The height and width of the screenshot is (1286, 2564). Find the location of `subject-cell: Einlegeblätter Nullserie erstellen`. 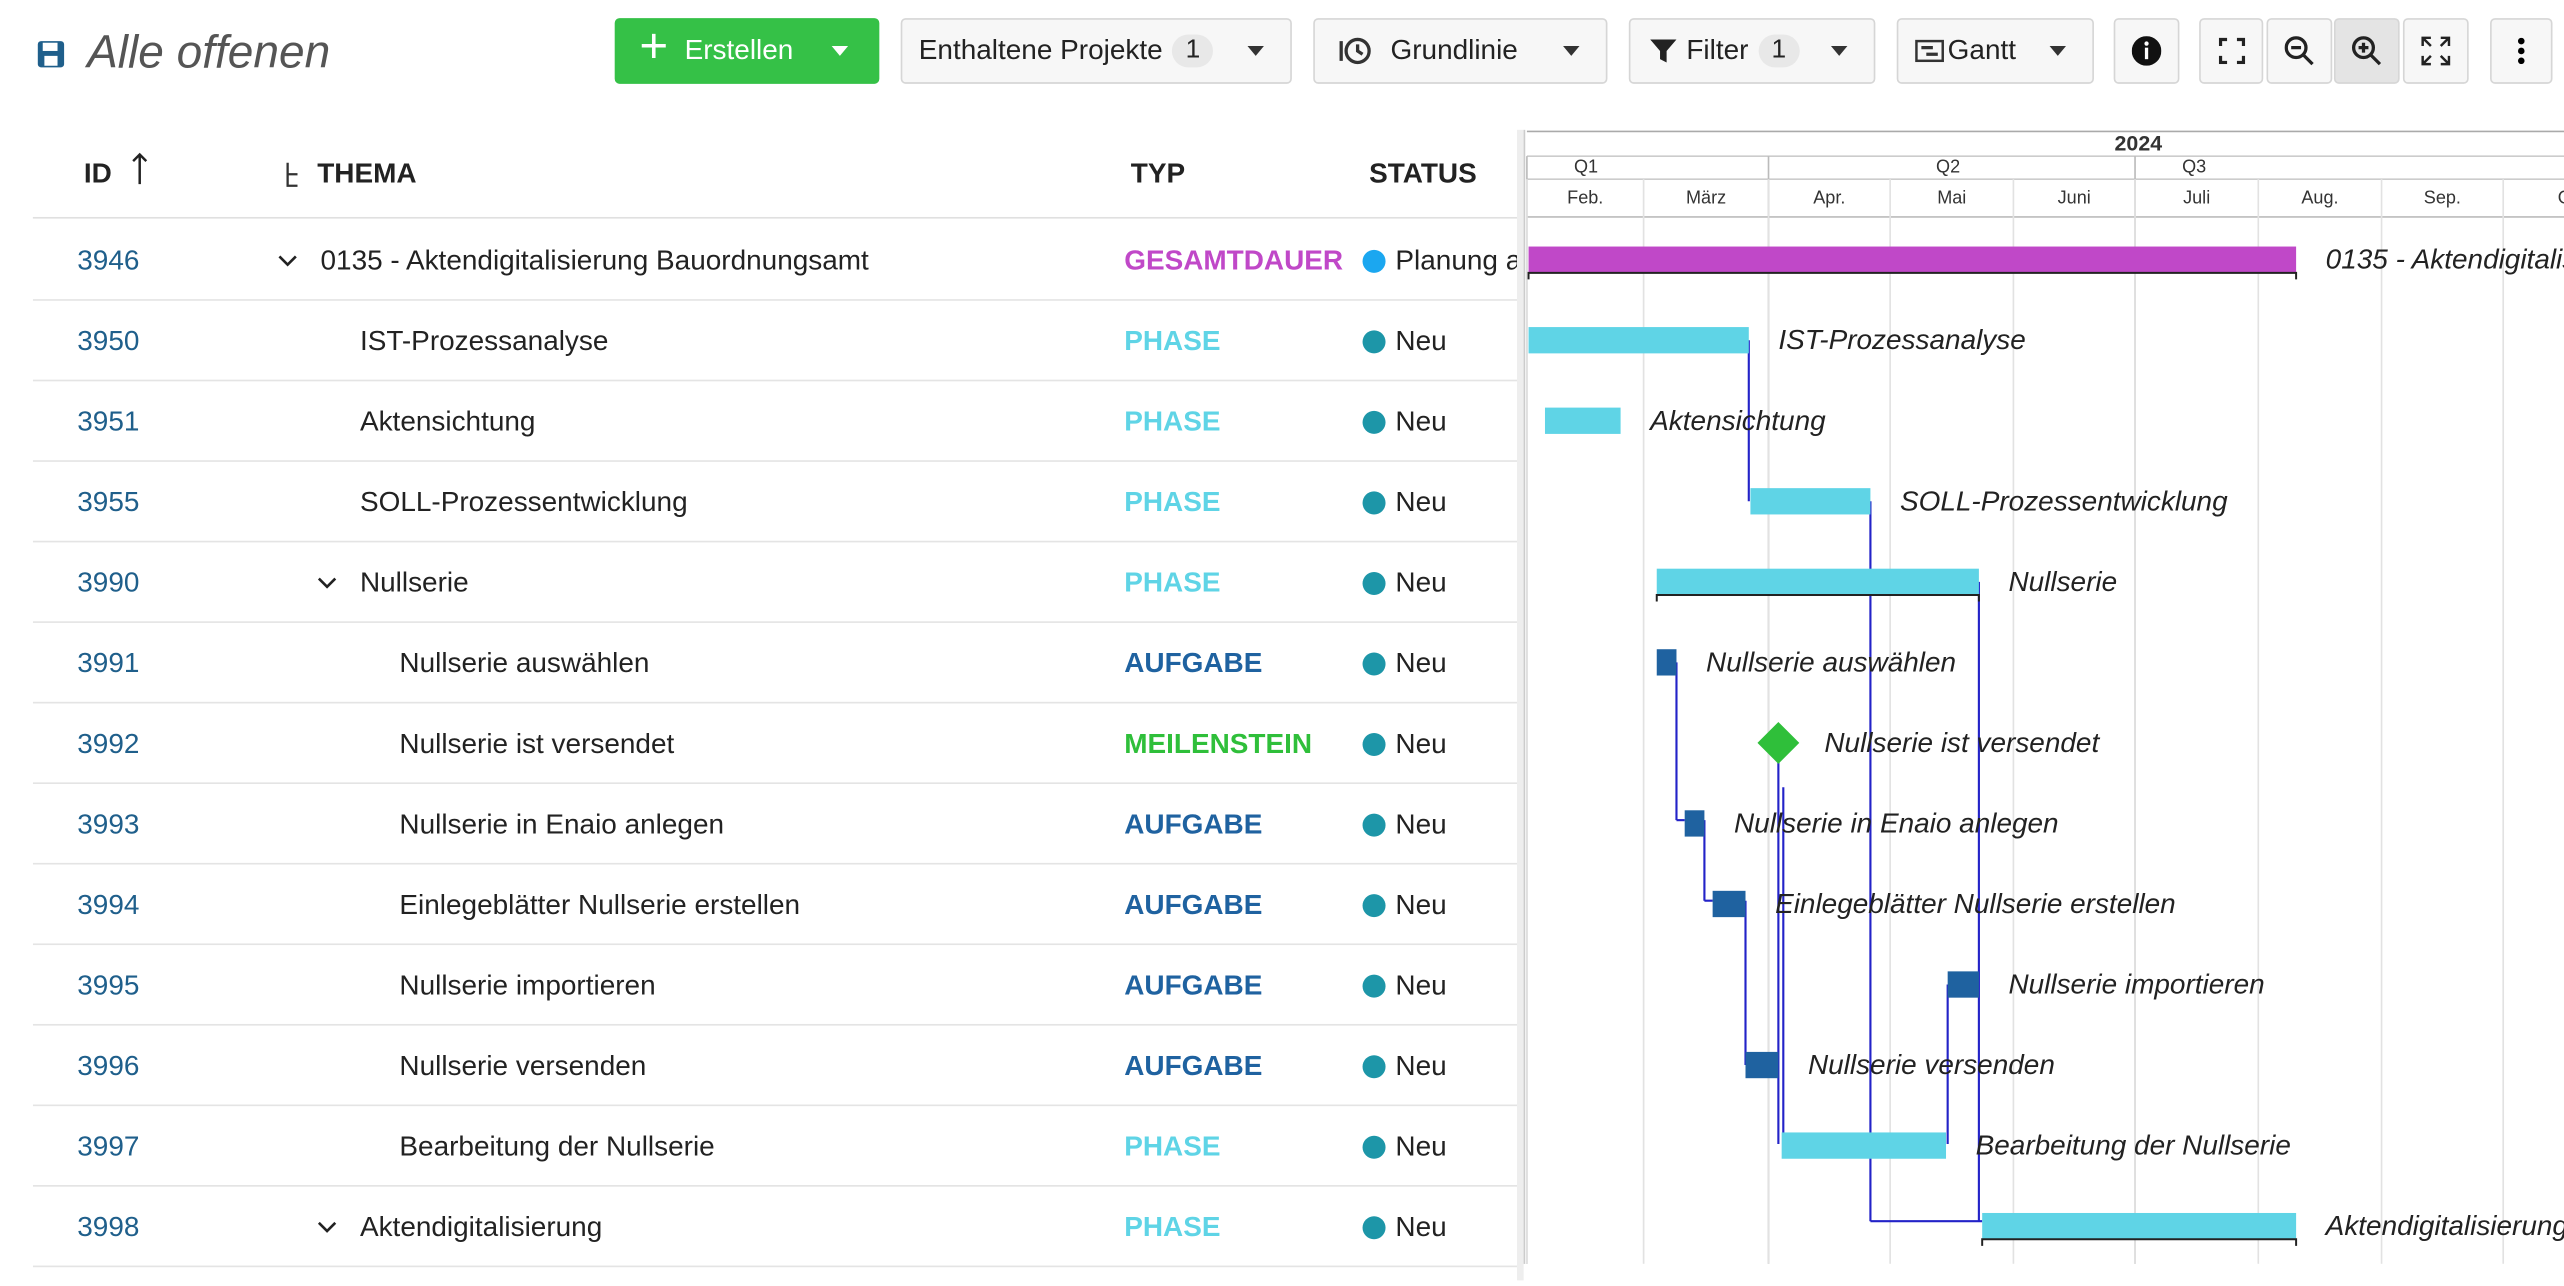

subject-cell: Einlegeblätter Nullserie erstellen is located at coordinates (600, 905).